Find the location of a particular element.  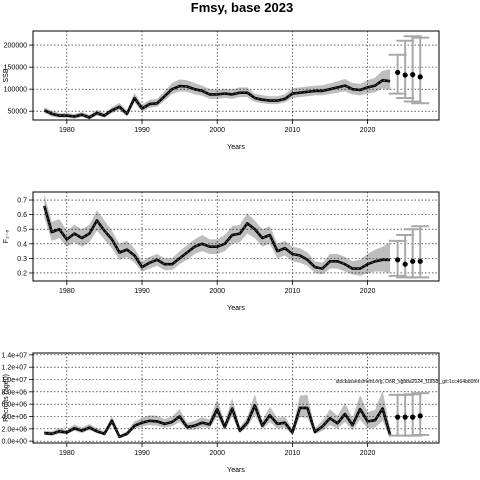

recruits-xaxis-label: Years is located at coordinates (236, 470).